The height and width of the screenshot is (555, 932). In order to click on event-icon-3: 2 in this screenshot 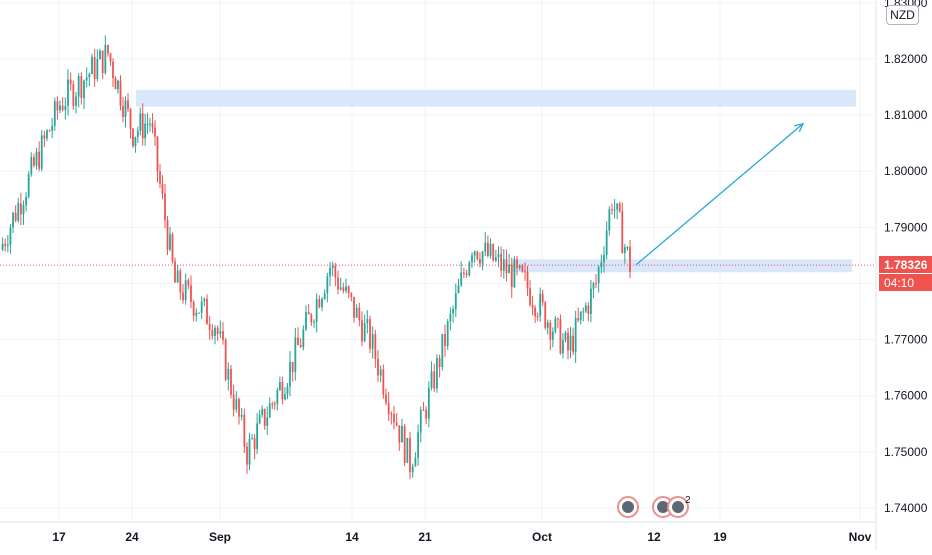, I will do `click(679, 506)`.